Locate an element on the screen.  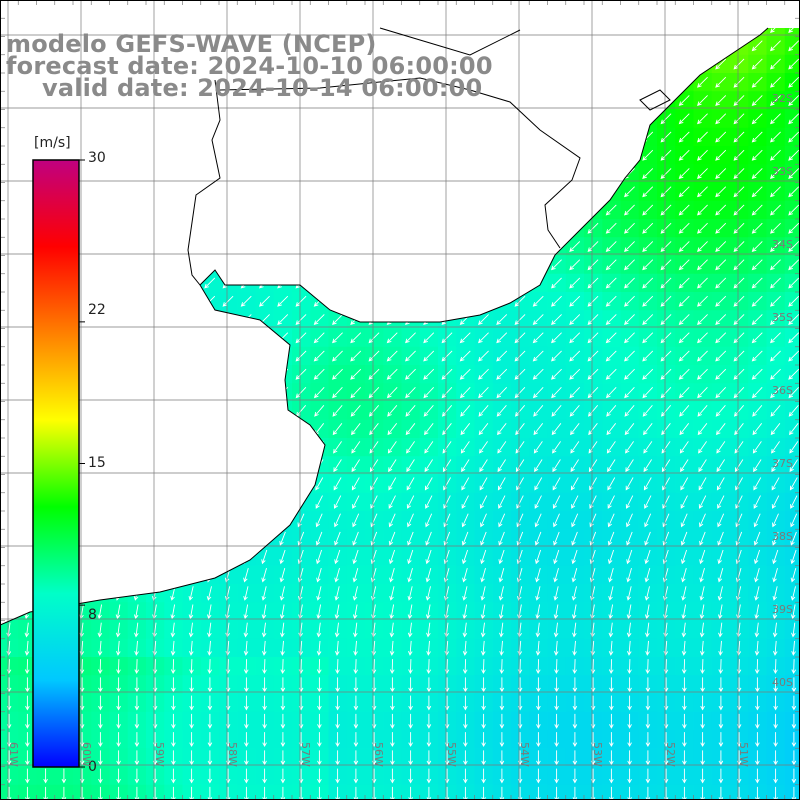
lon-label: 55W is located at coordinates (451, 754).